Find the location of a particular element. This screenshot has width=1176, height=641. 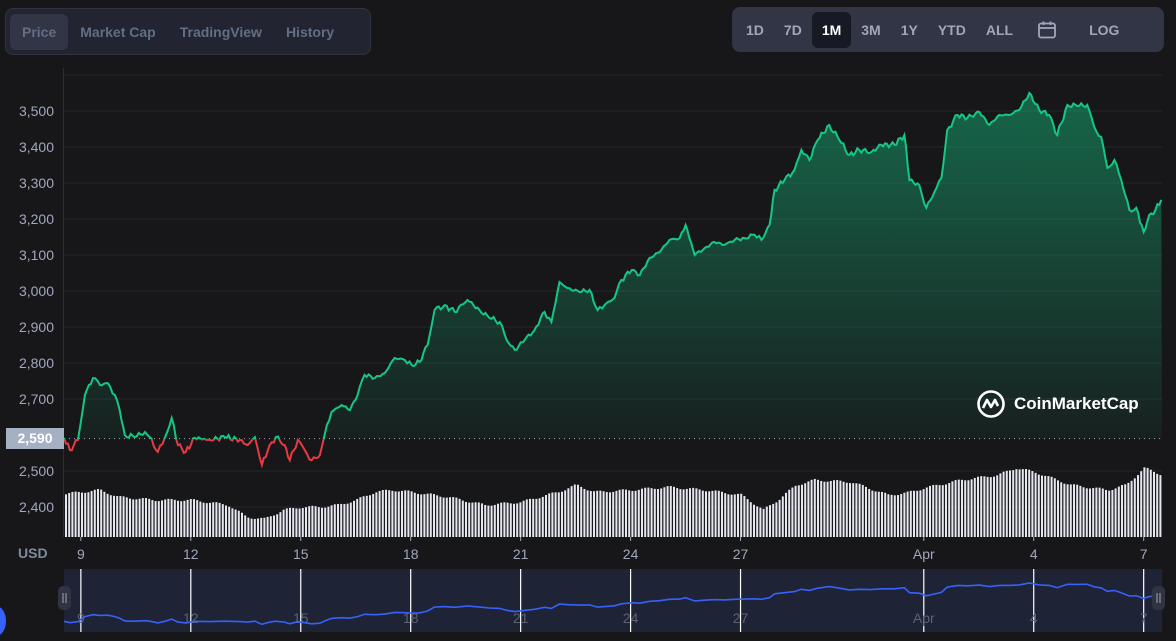

navigator-tick-label: Apr is located at coordinates (924, 618).